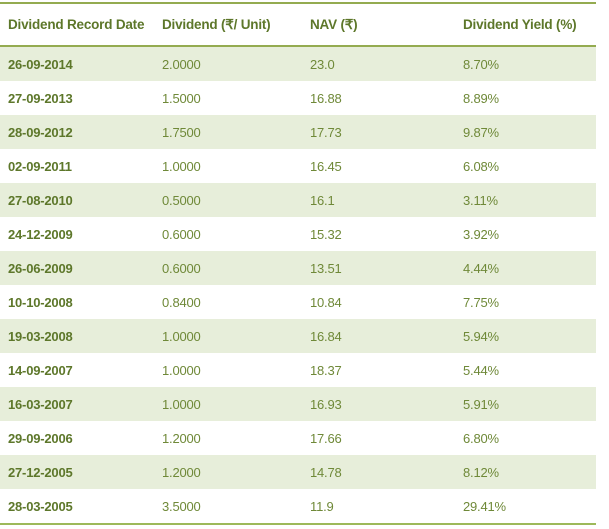 The image size is (609, 529). I want to click on yield-cell: 5.94%, so click(481, 336).